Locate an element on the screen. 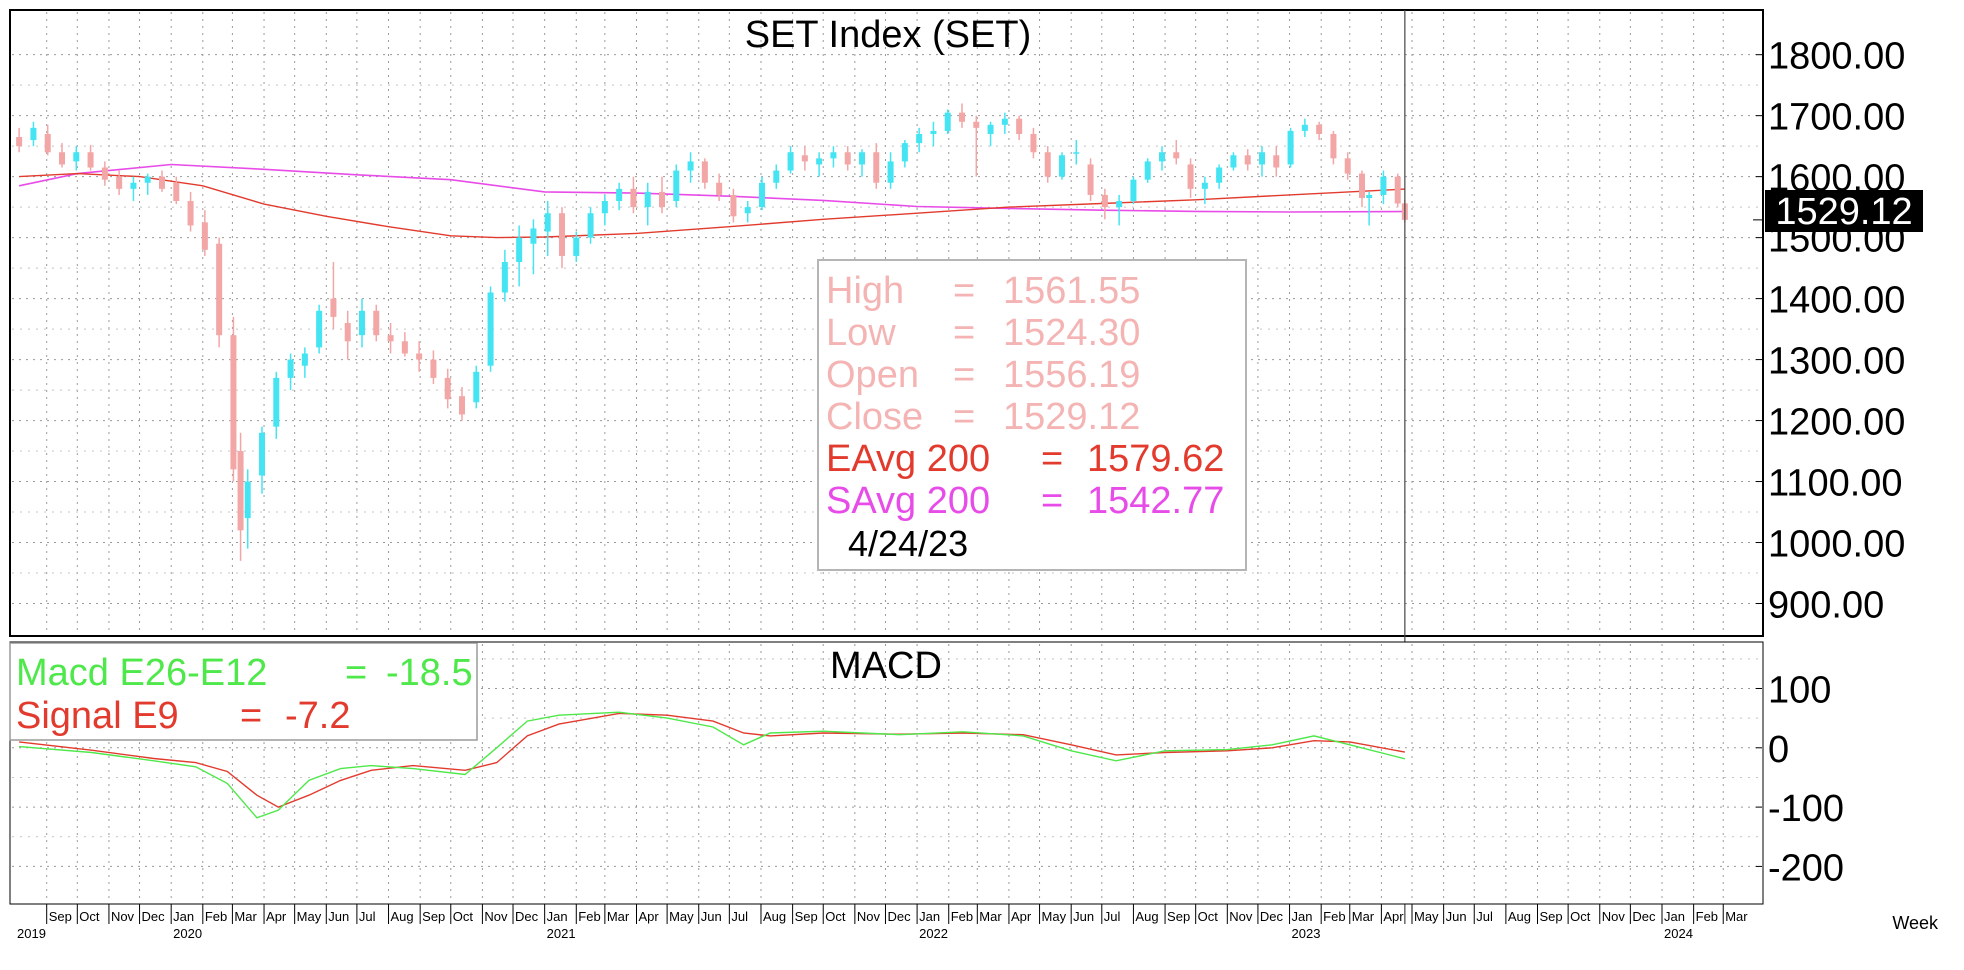 This screenshot has width=1964, height=970. close-equals: = is located at coordinates (964, 417).